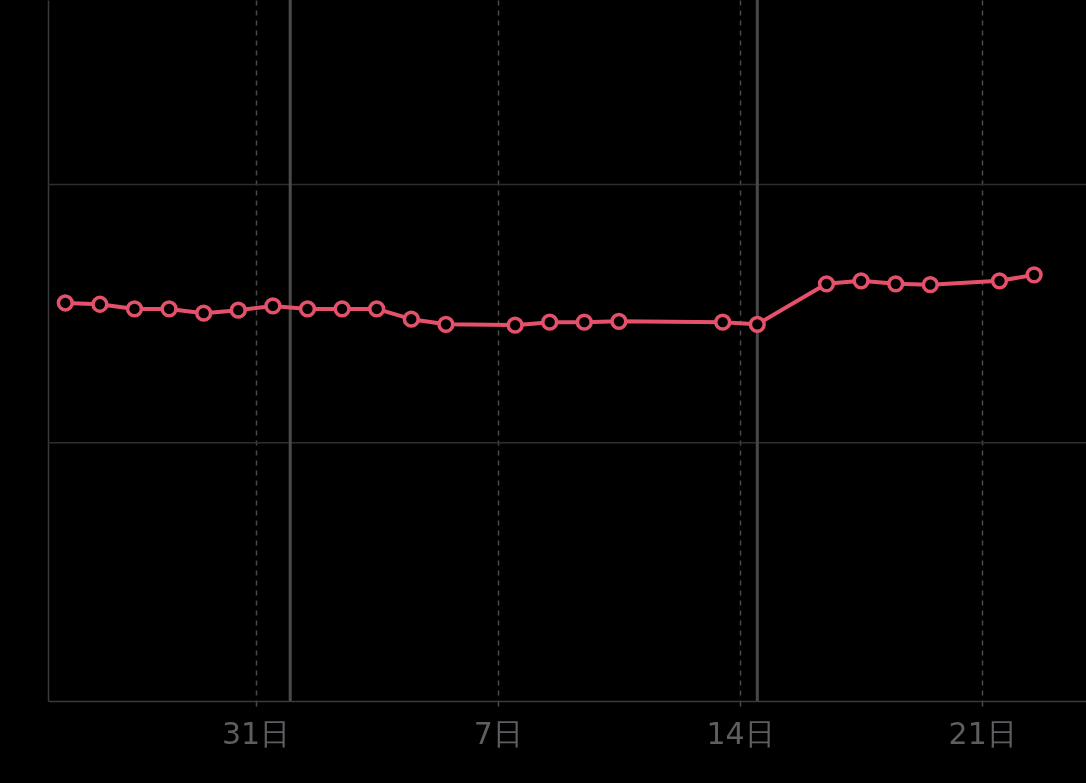  What do you see at coordinates (740, 733) in the screenshot?
I see `x-tick-label: 14日` at bounding box center [740, 733].